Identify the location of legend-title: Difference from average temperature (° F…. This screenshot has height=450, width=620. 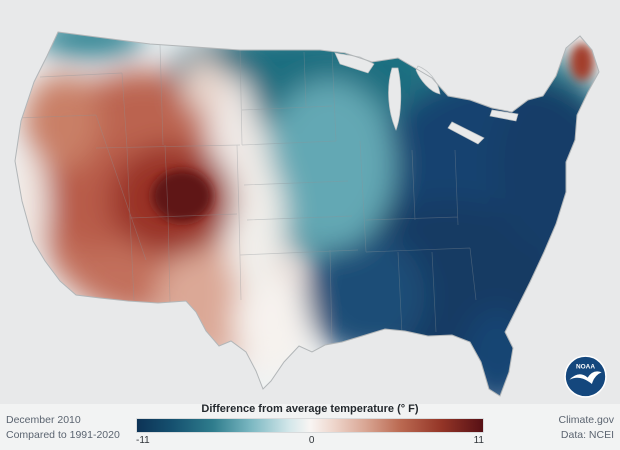
(310, 409).